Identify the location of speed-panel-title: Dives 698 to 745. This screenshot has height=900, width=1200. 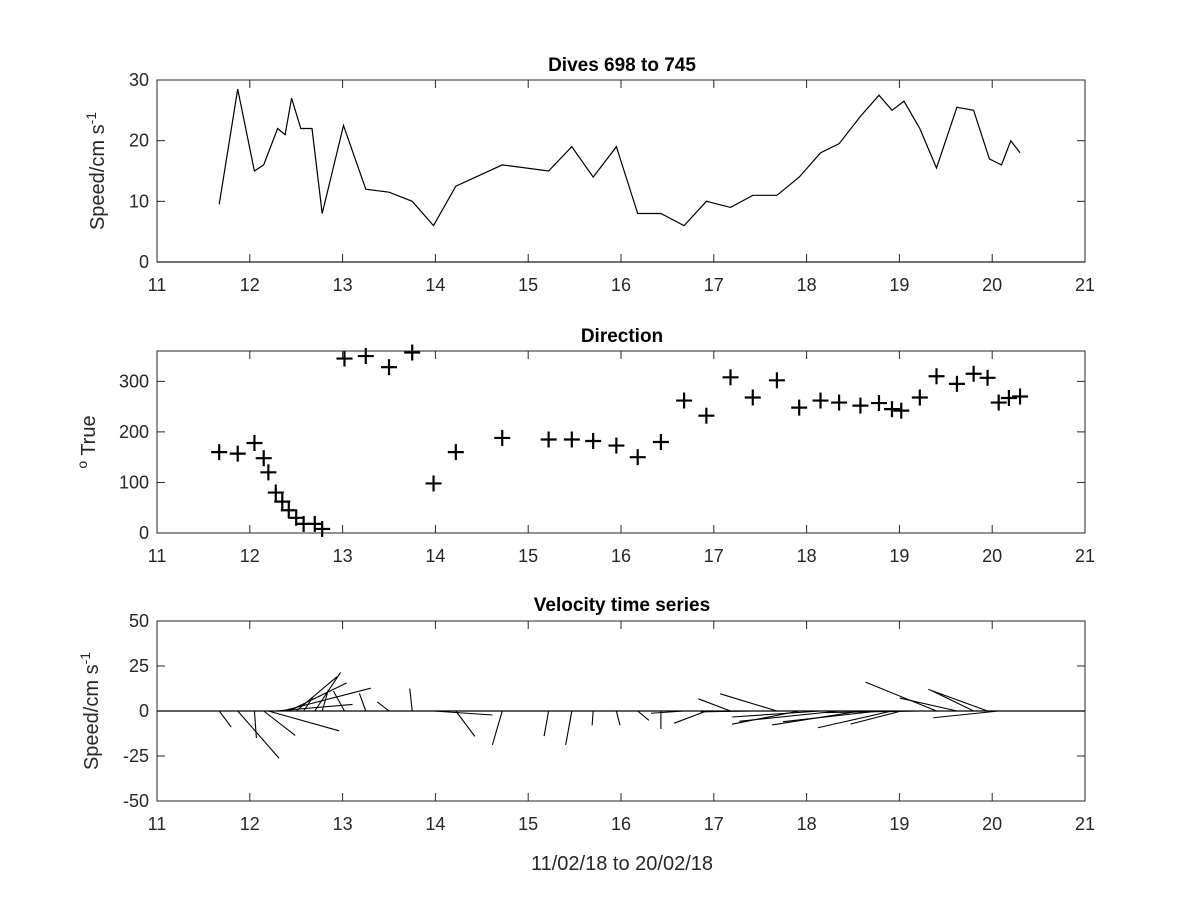
(622, 65).